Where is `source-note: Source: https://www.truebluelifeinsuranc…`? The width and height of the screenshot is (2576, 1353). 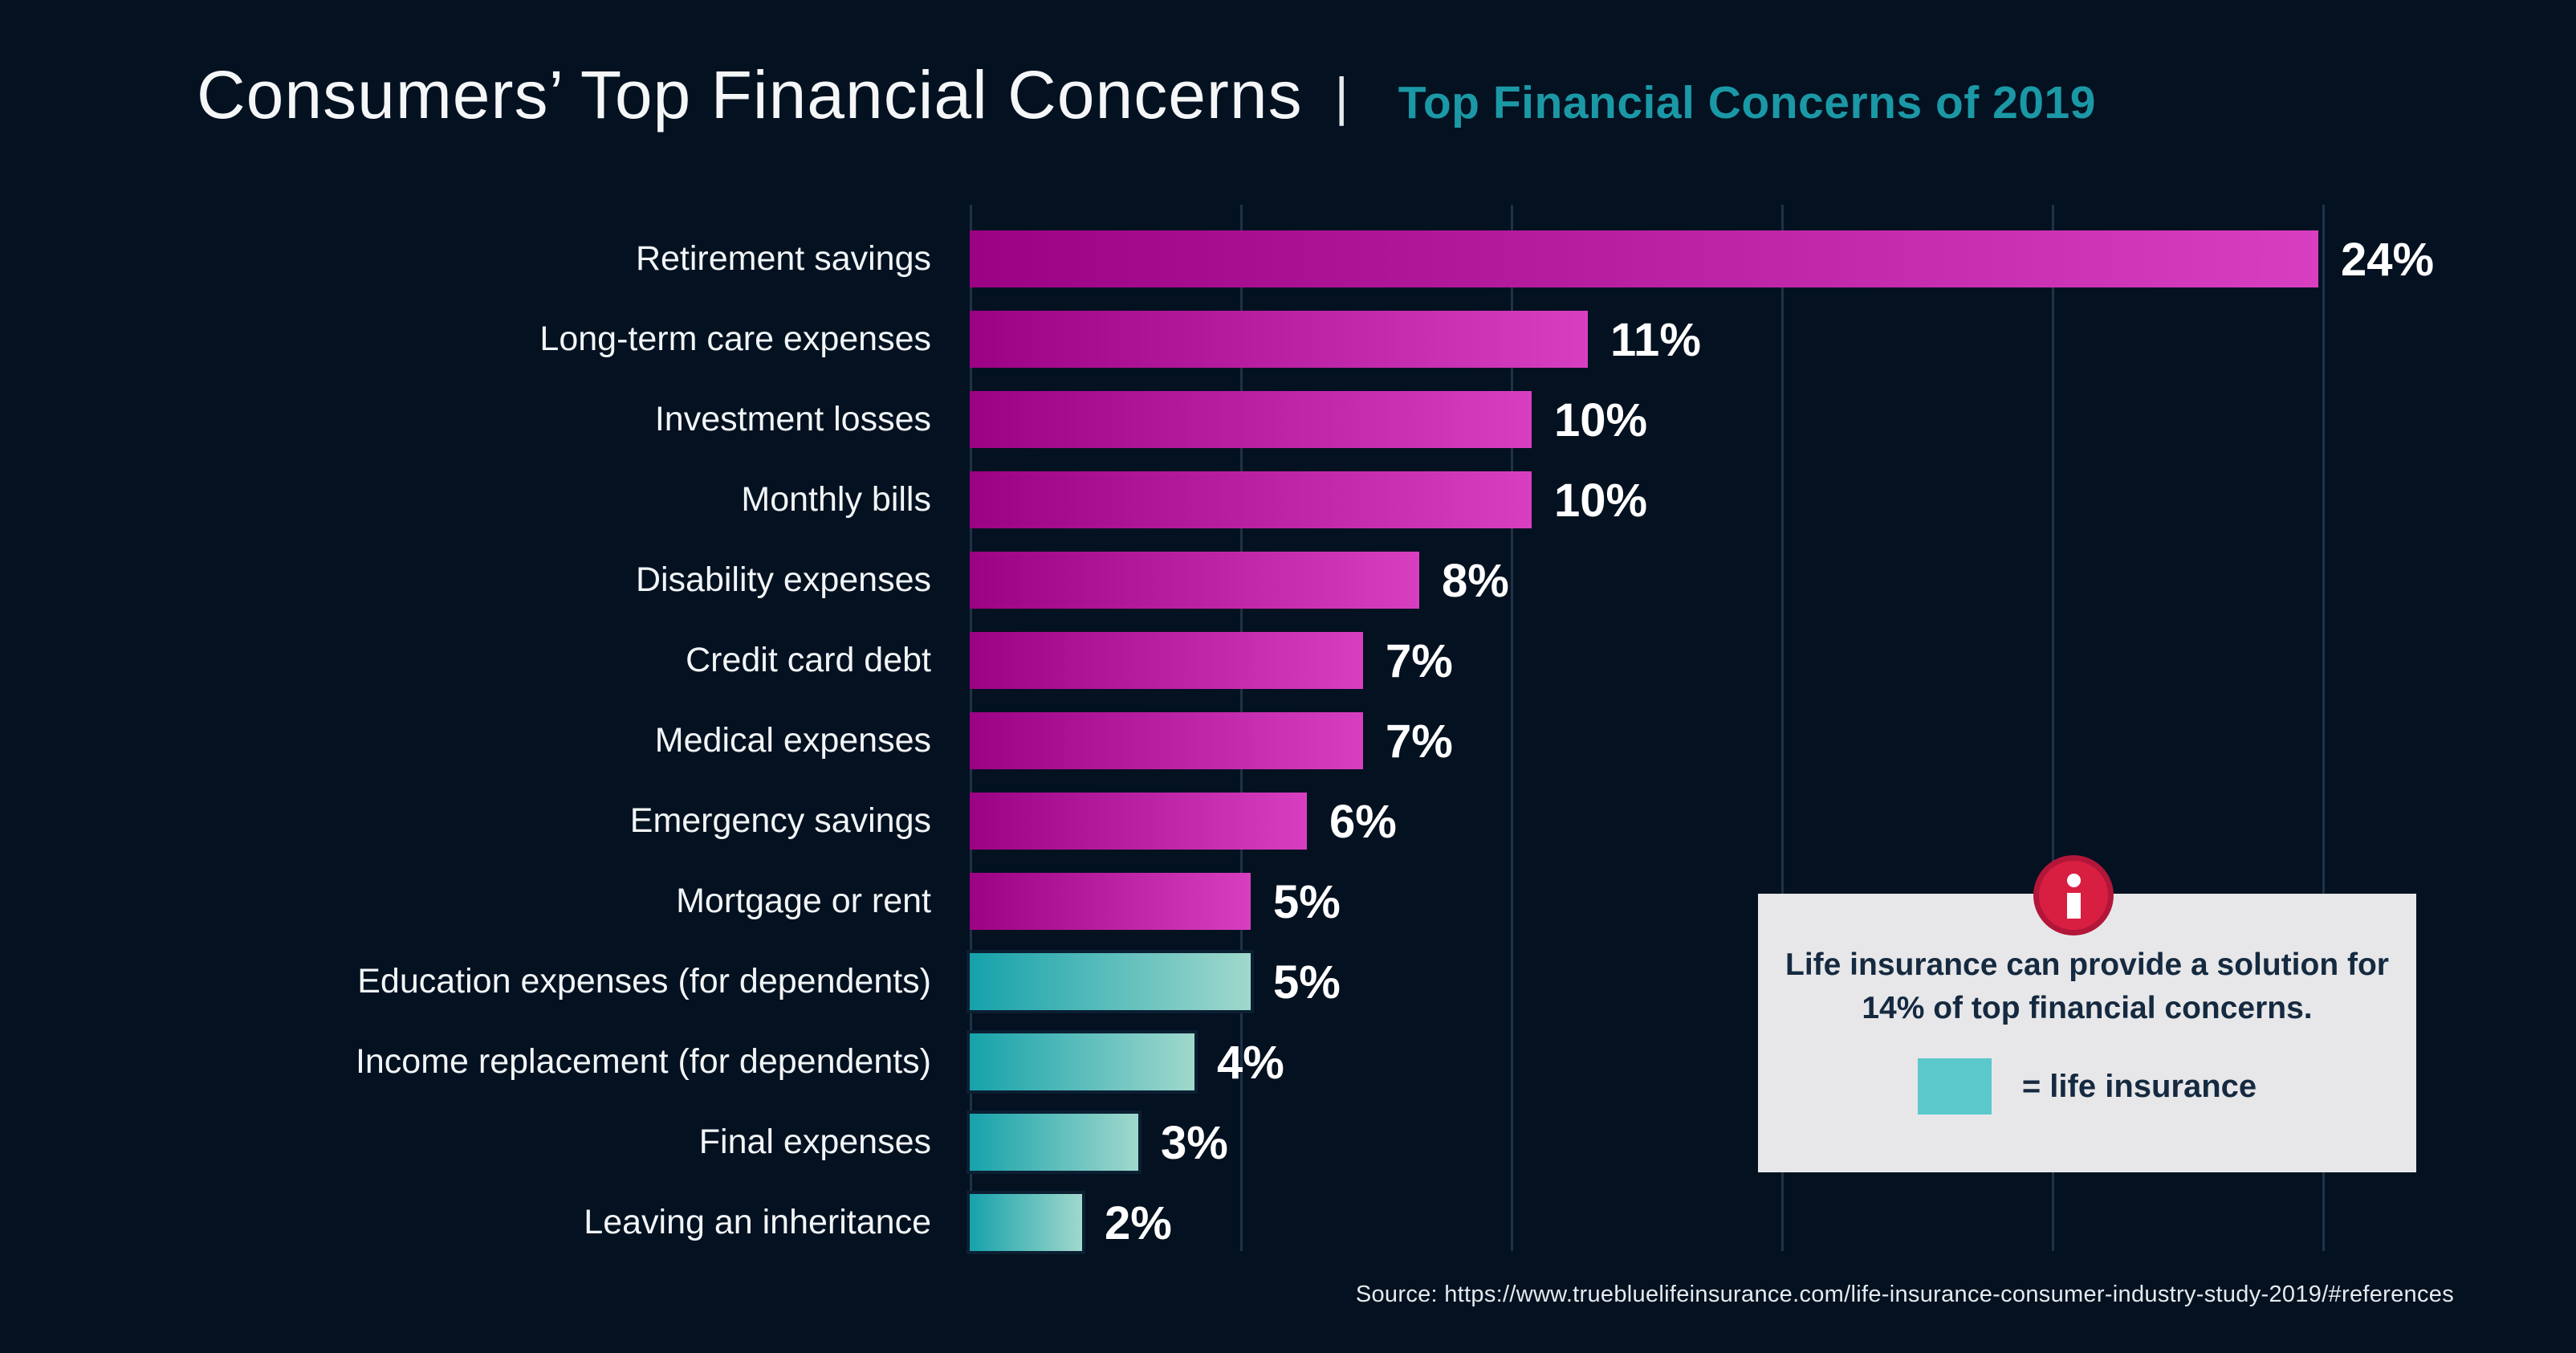 source-note: Source: https://www.truebluelifeinsuranc… is located at coordinates (1904, 1294).